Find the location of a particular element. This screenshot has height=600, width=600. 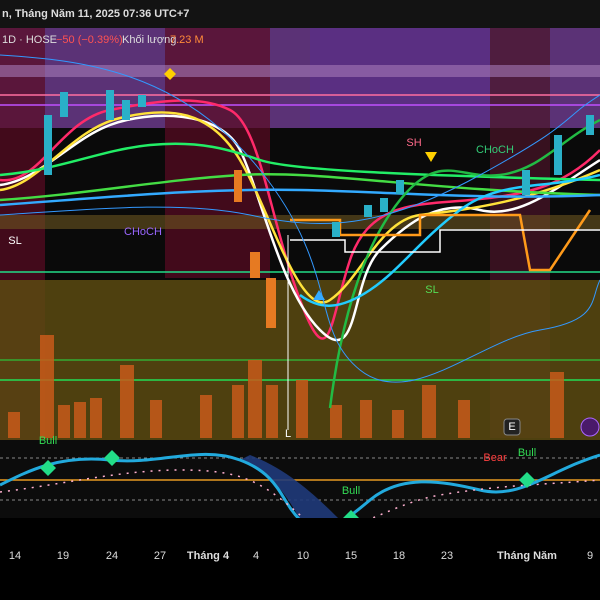

annotation-label: E is located at coordinates (511, 427).